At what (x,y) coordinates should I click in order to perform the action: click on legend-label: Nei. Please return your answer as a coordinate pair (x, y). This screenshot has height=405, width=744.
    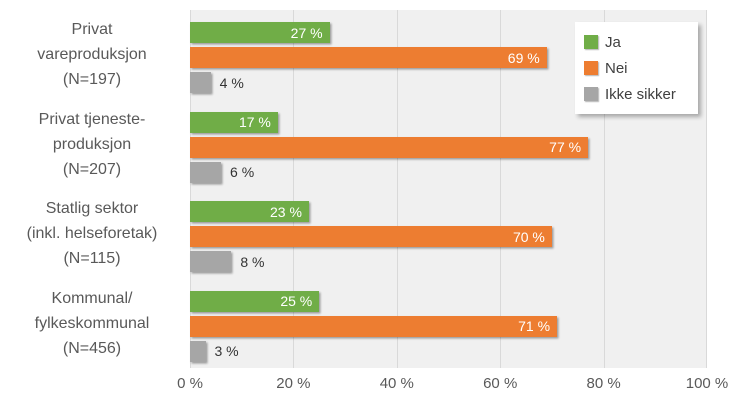
    Looking at the image, I should click on (616, 68).